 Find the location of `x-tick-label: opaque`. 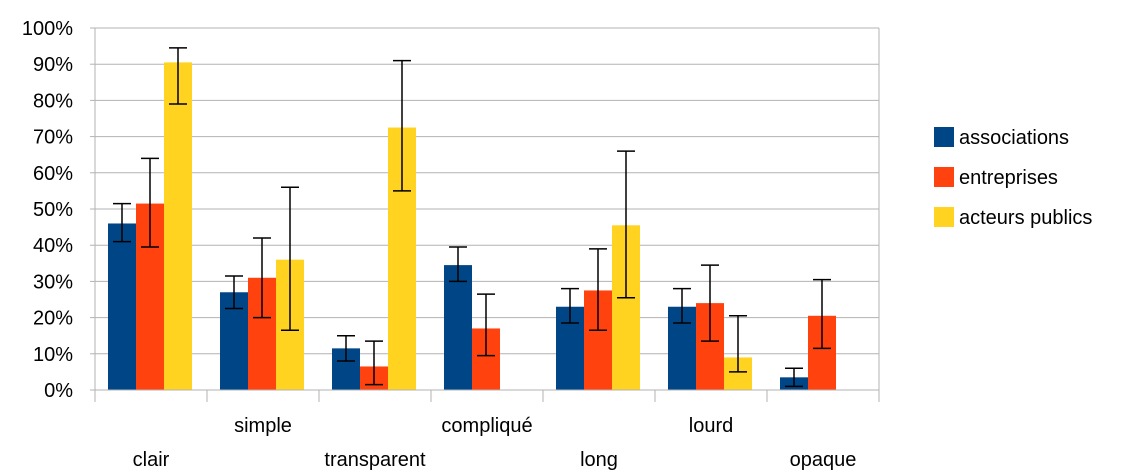

x-tick-label: opaque is located at coordinates (823, 459).